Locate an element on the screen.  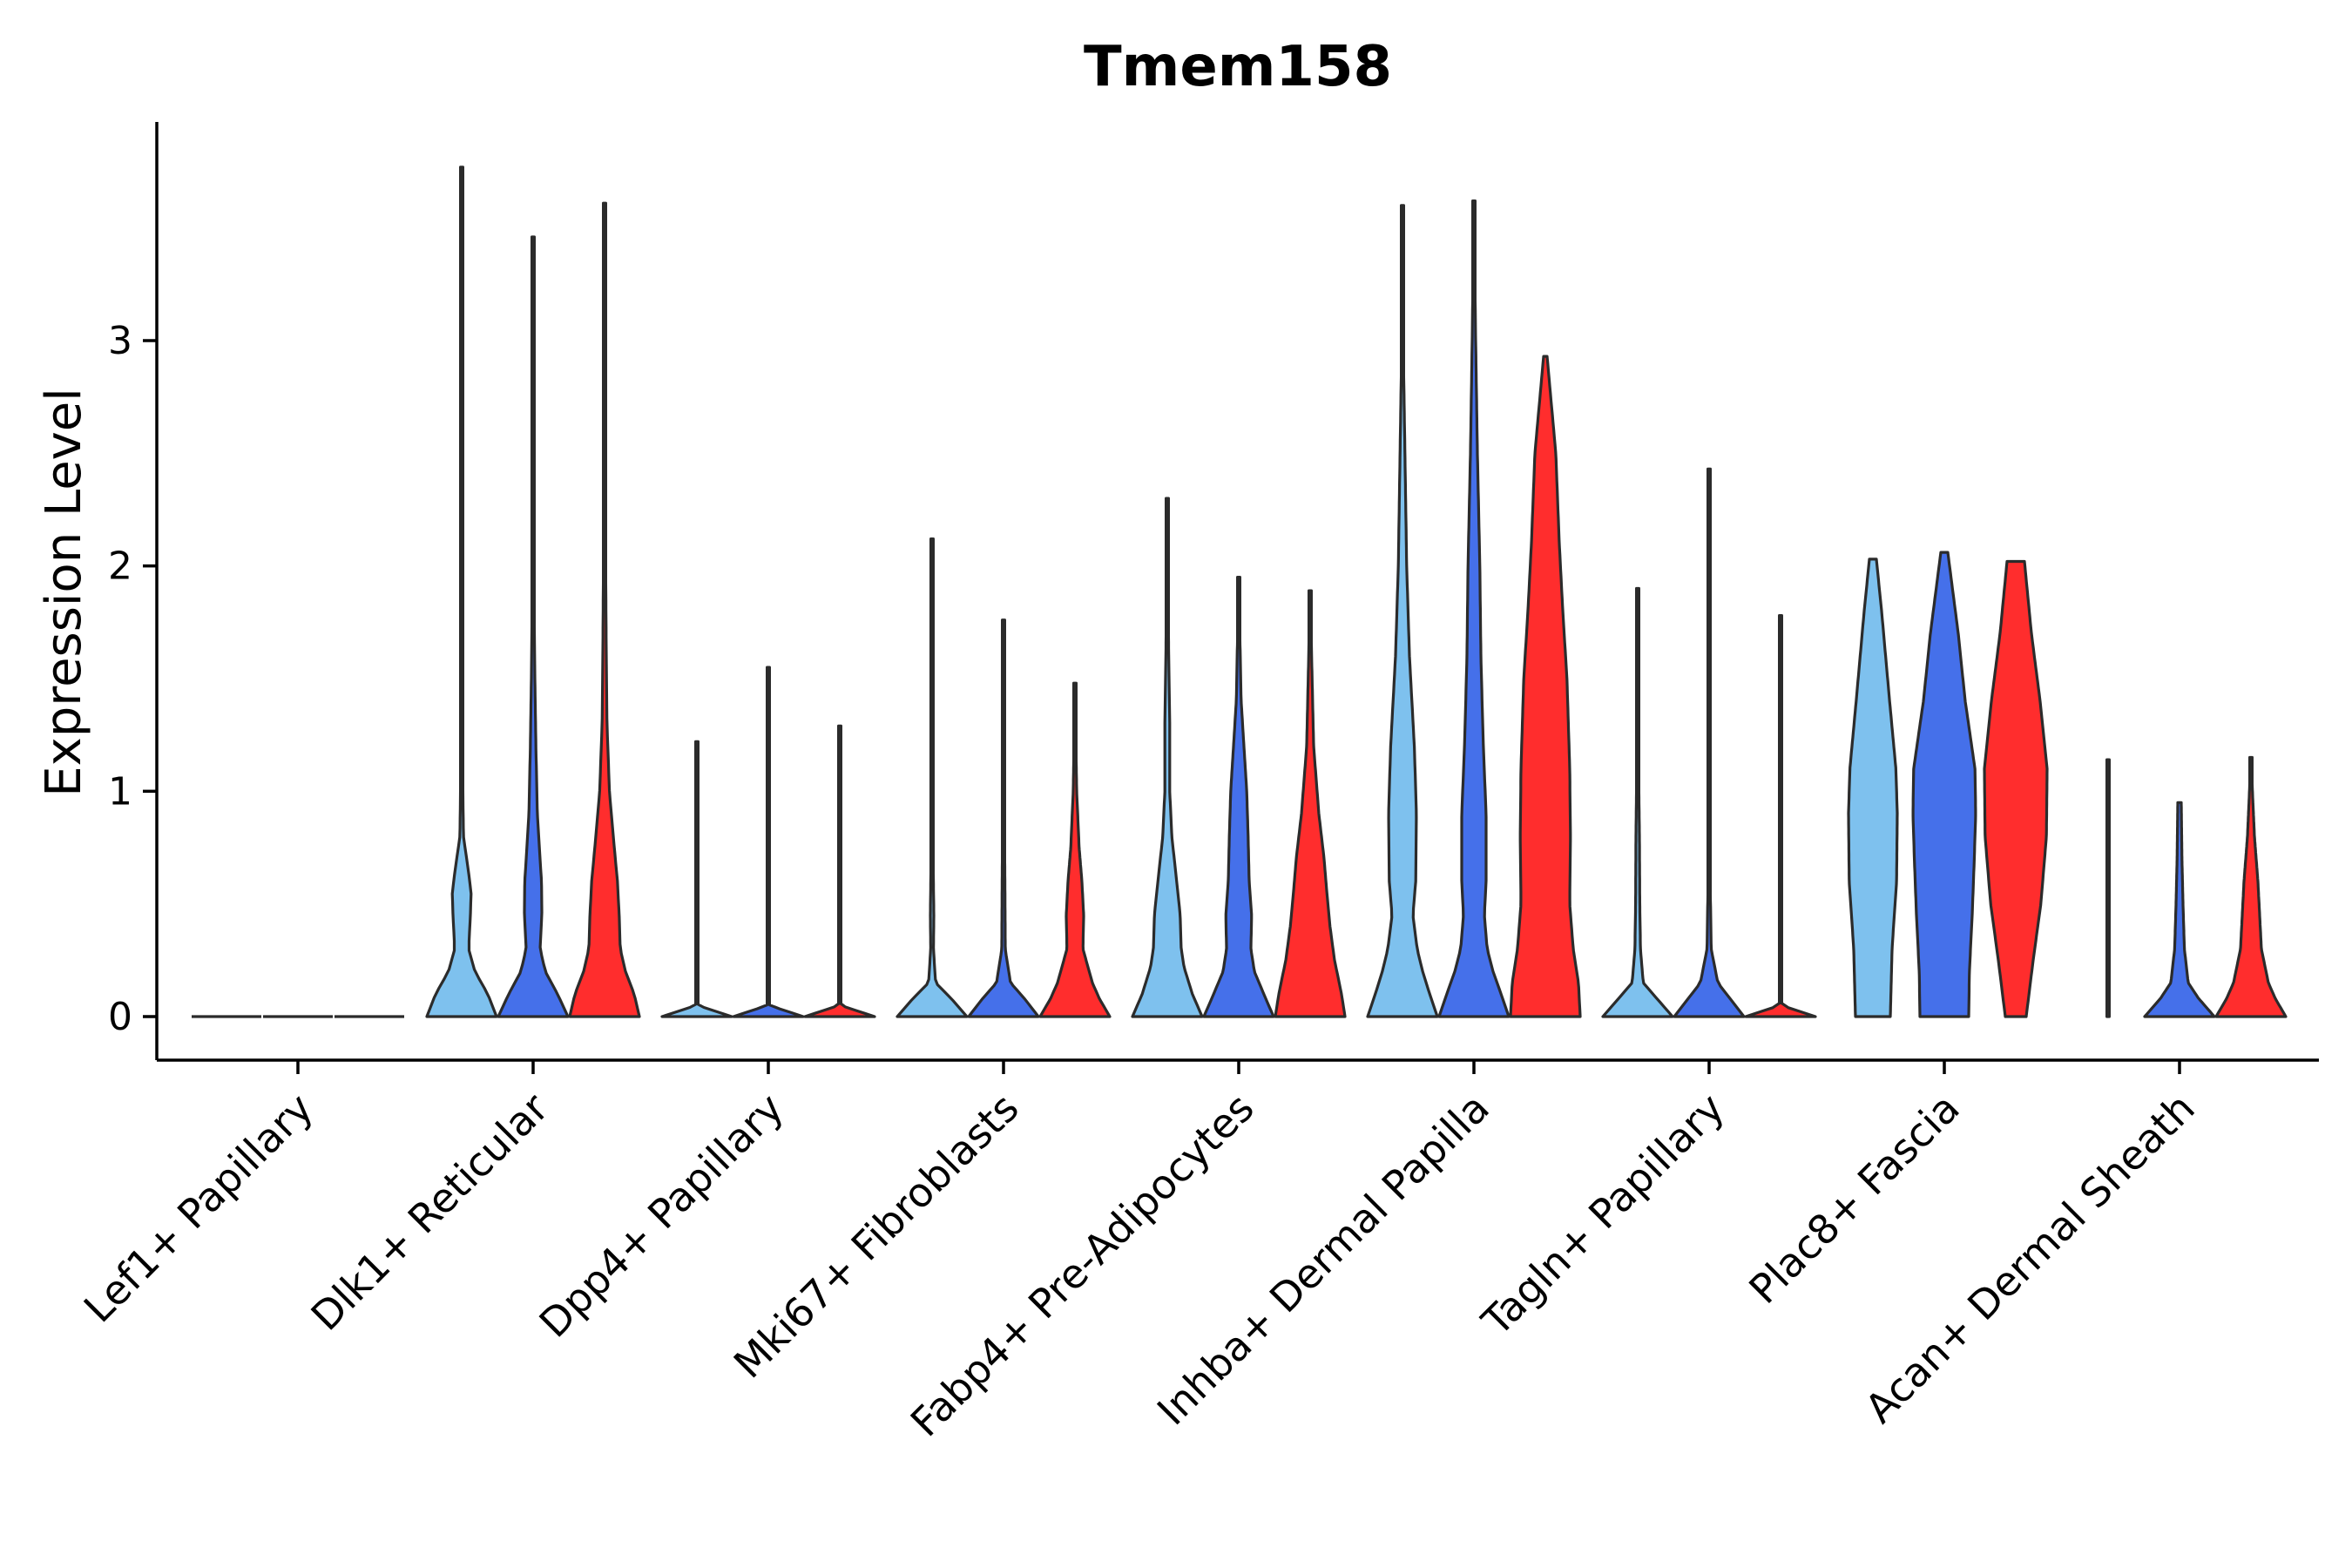
x-tick-label: Tagln+ Papillary is located at coordinates (1603, 1215).